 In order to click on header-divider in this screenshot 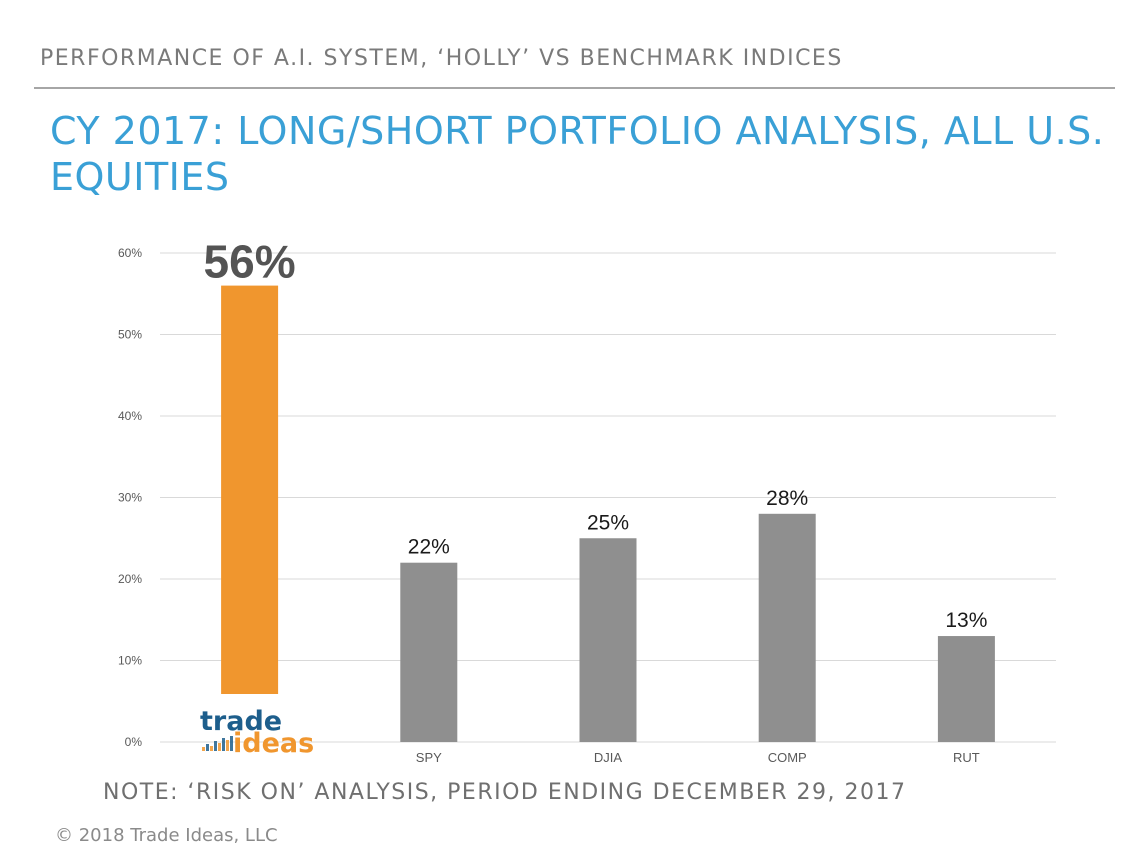, I will do `click(574, 88)`.